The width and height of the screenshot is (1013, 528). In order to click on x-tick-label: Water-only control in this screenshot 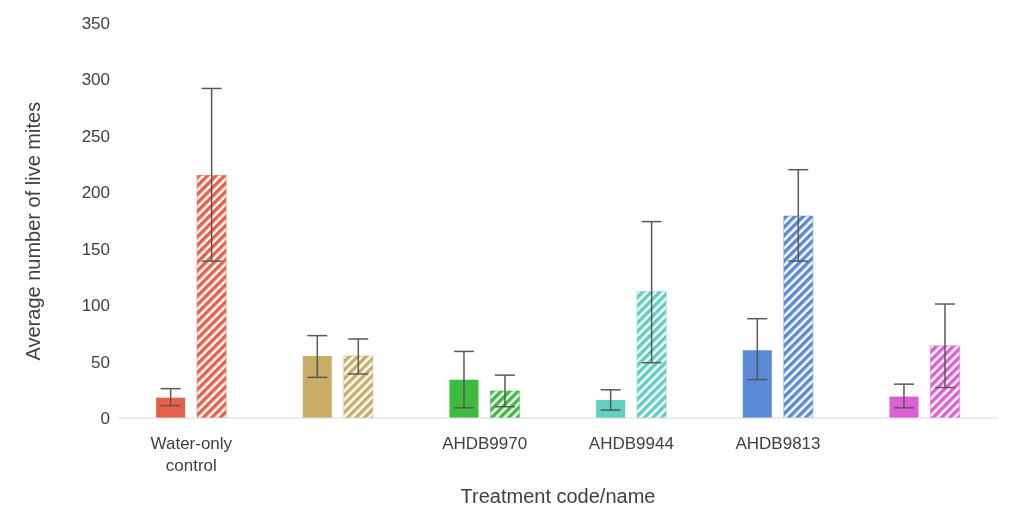, I will do `click(191, 454)`.